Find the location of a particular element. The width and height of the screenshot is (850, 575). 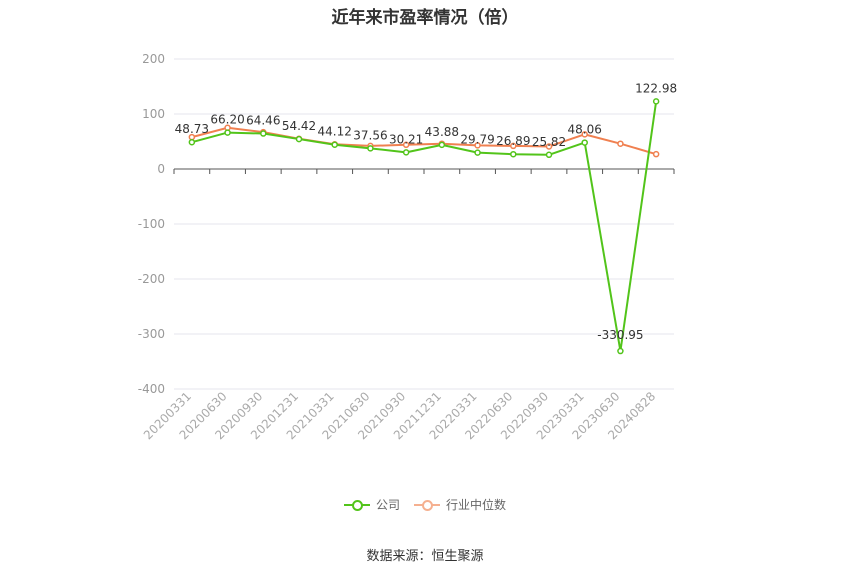

source-note: 数据来源：恒生聚源 is located at coordinates (425, 556).